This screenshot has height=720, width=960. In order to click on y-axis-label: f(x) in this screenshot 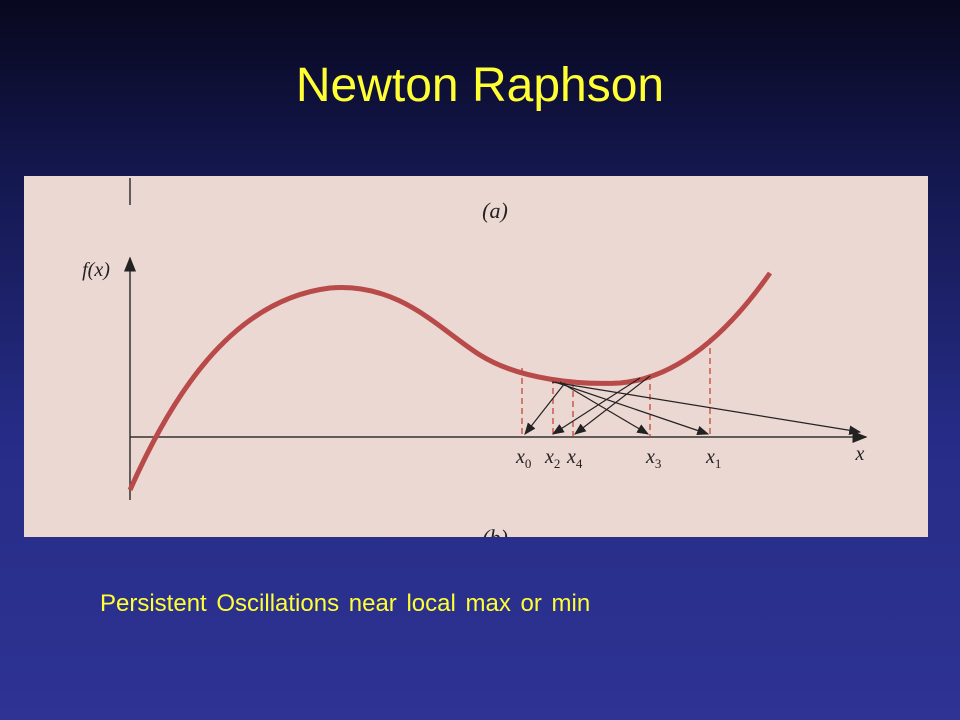, I will do `click(96, 270)`.